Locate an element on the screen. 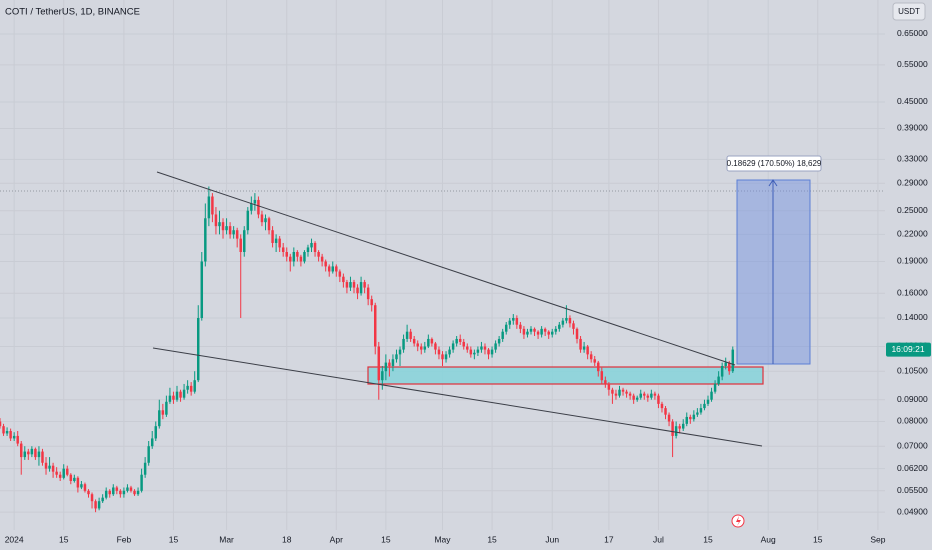 This screenshot has height=550, width=932. y-tick-label: 0.06200 is located at coordinates (912, 468).